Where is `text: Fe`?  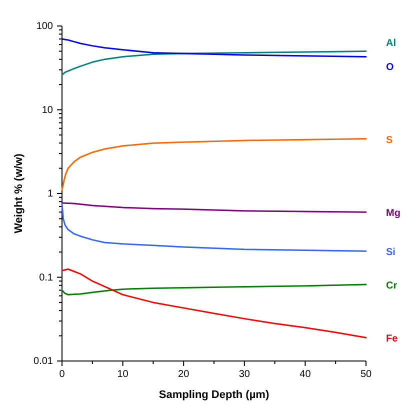 text: Fe is located at coordinates (392, 339).